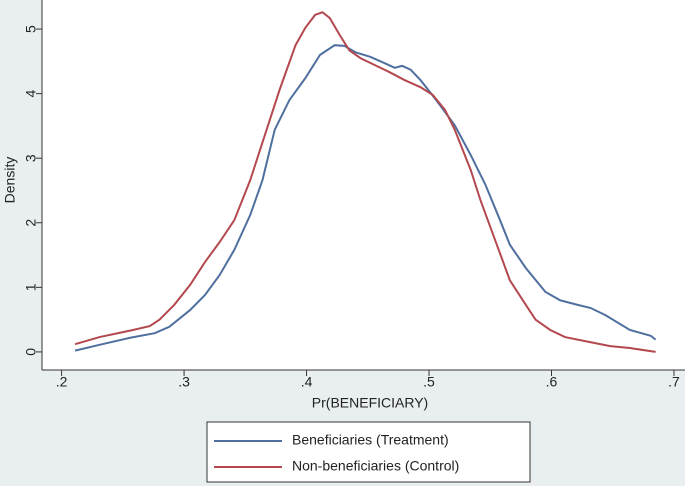  I want to click on legend-label: Beneficiaries (Treatment), so click(370, 440).